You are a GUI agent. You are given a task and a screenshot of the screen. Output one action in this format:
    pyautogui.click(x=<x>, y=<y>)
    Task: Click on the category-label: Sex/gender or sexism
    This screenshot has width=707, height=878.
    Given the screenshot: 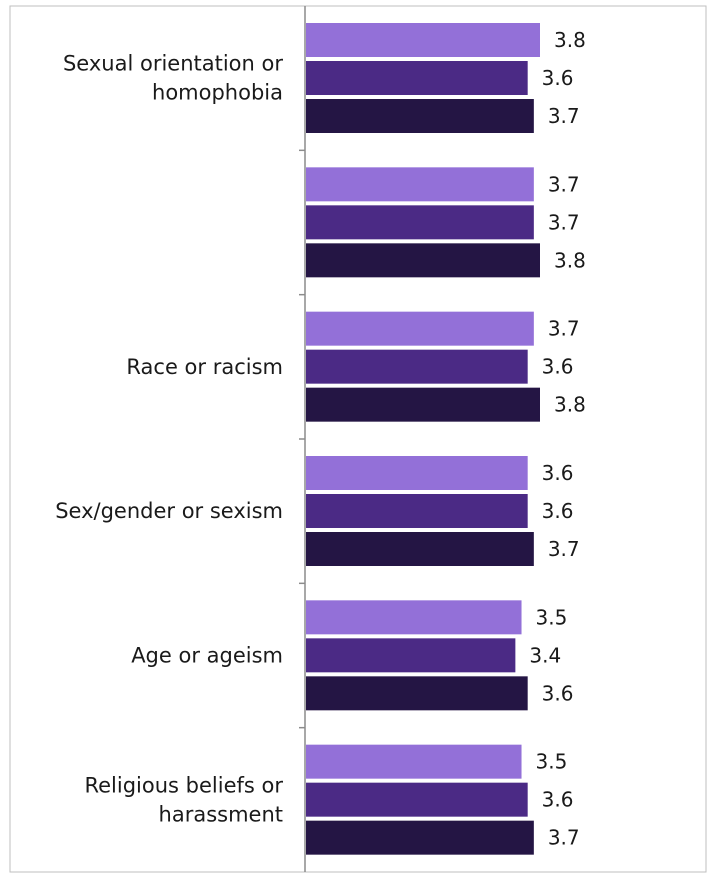 What is the action you would take?
    pyautogui.click(x=169, y=511)
    